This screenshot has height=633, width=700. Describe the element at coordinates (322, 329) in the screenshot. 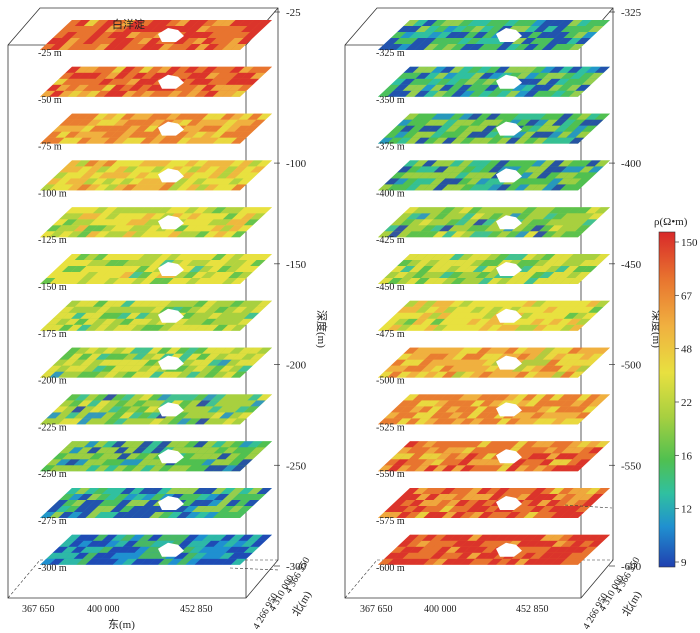

I see `left-depth-axis-label: 深度(m)` at that location.